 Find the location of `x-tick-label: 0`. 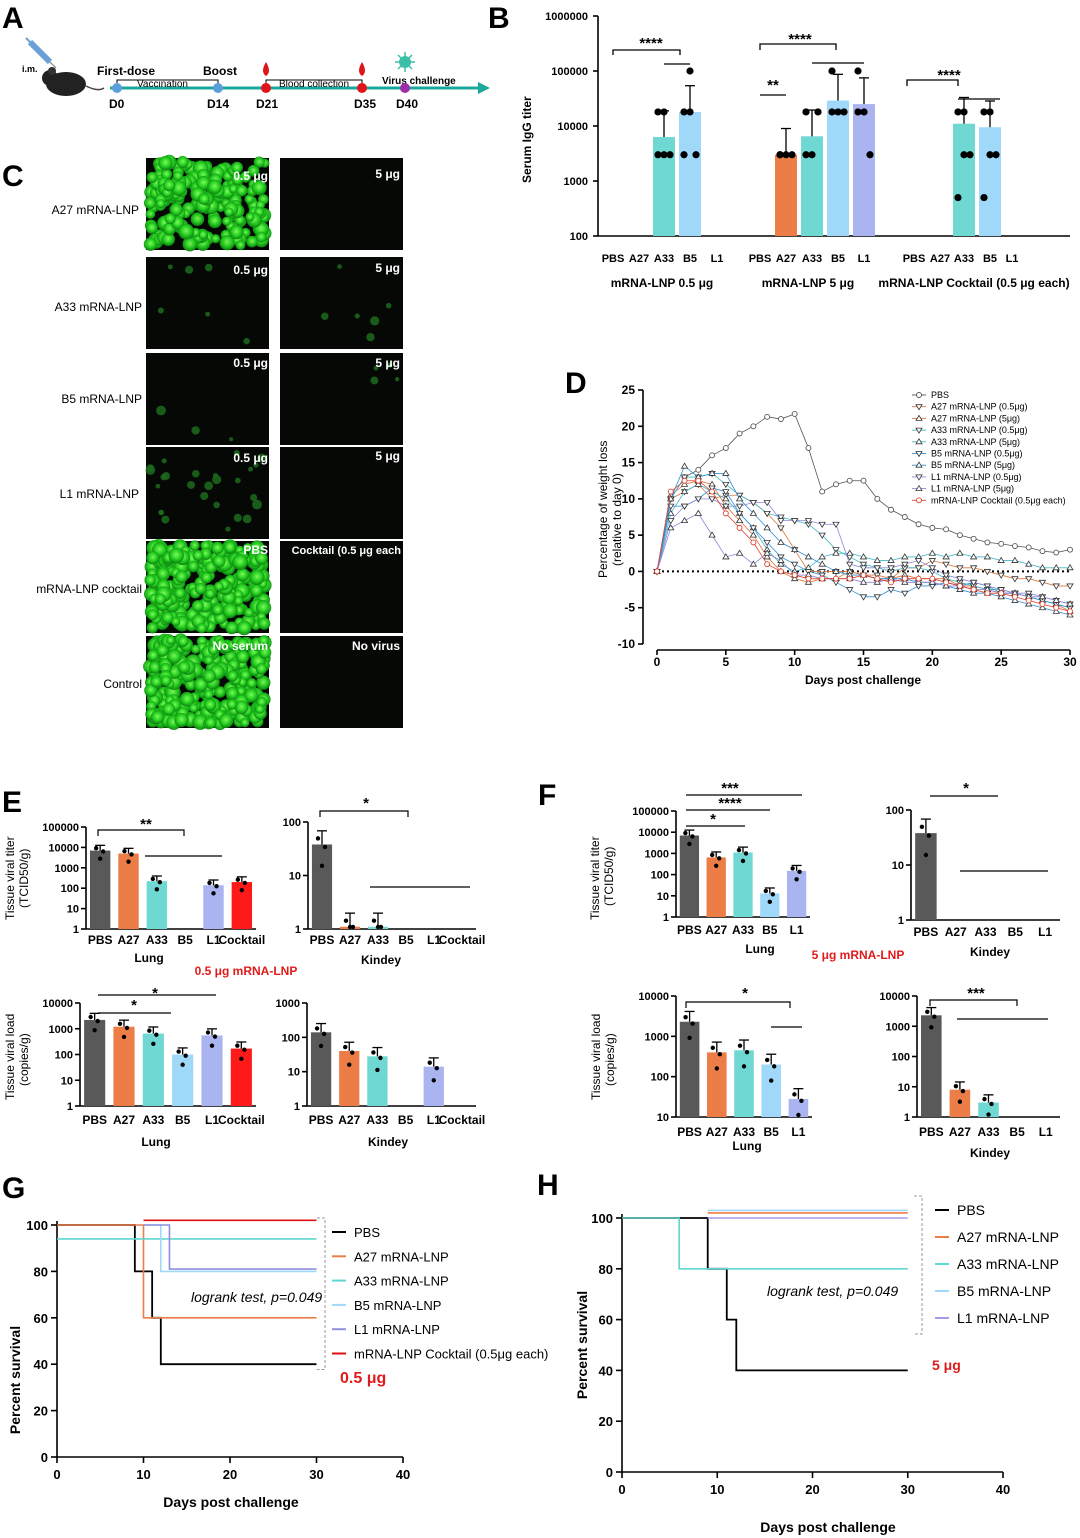

x-tick-label: 0 is located at coordinates (56, 1474).